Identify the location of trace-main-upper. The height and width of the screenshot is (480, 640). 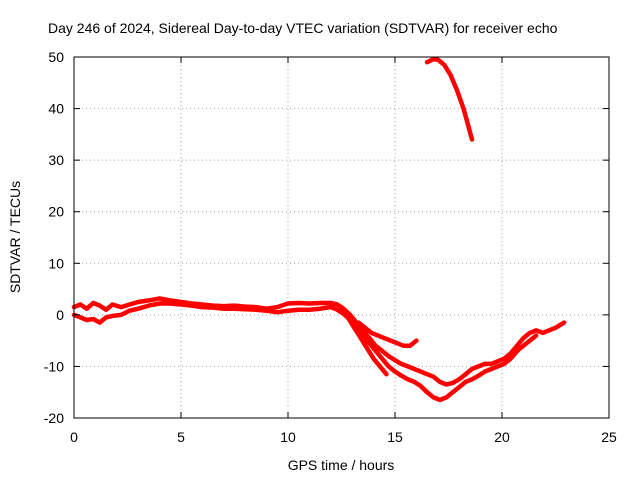
(319, 341).